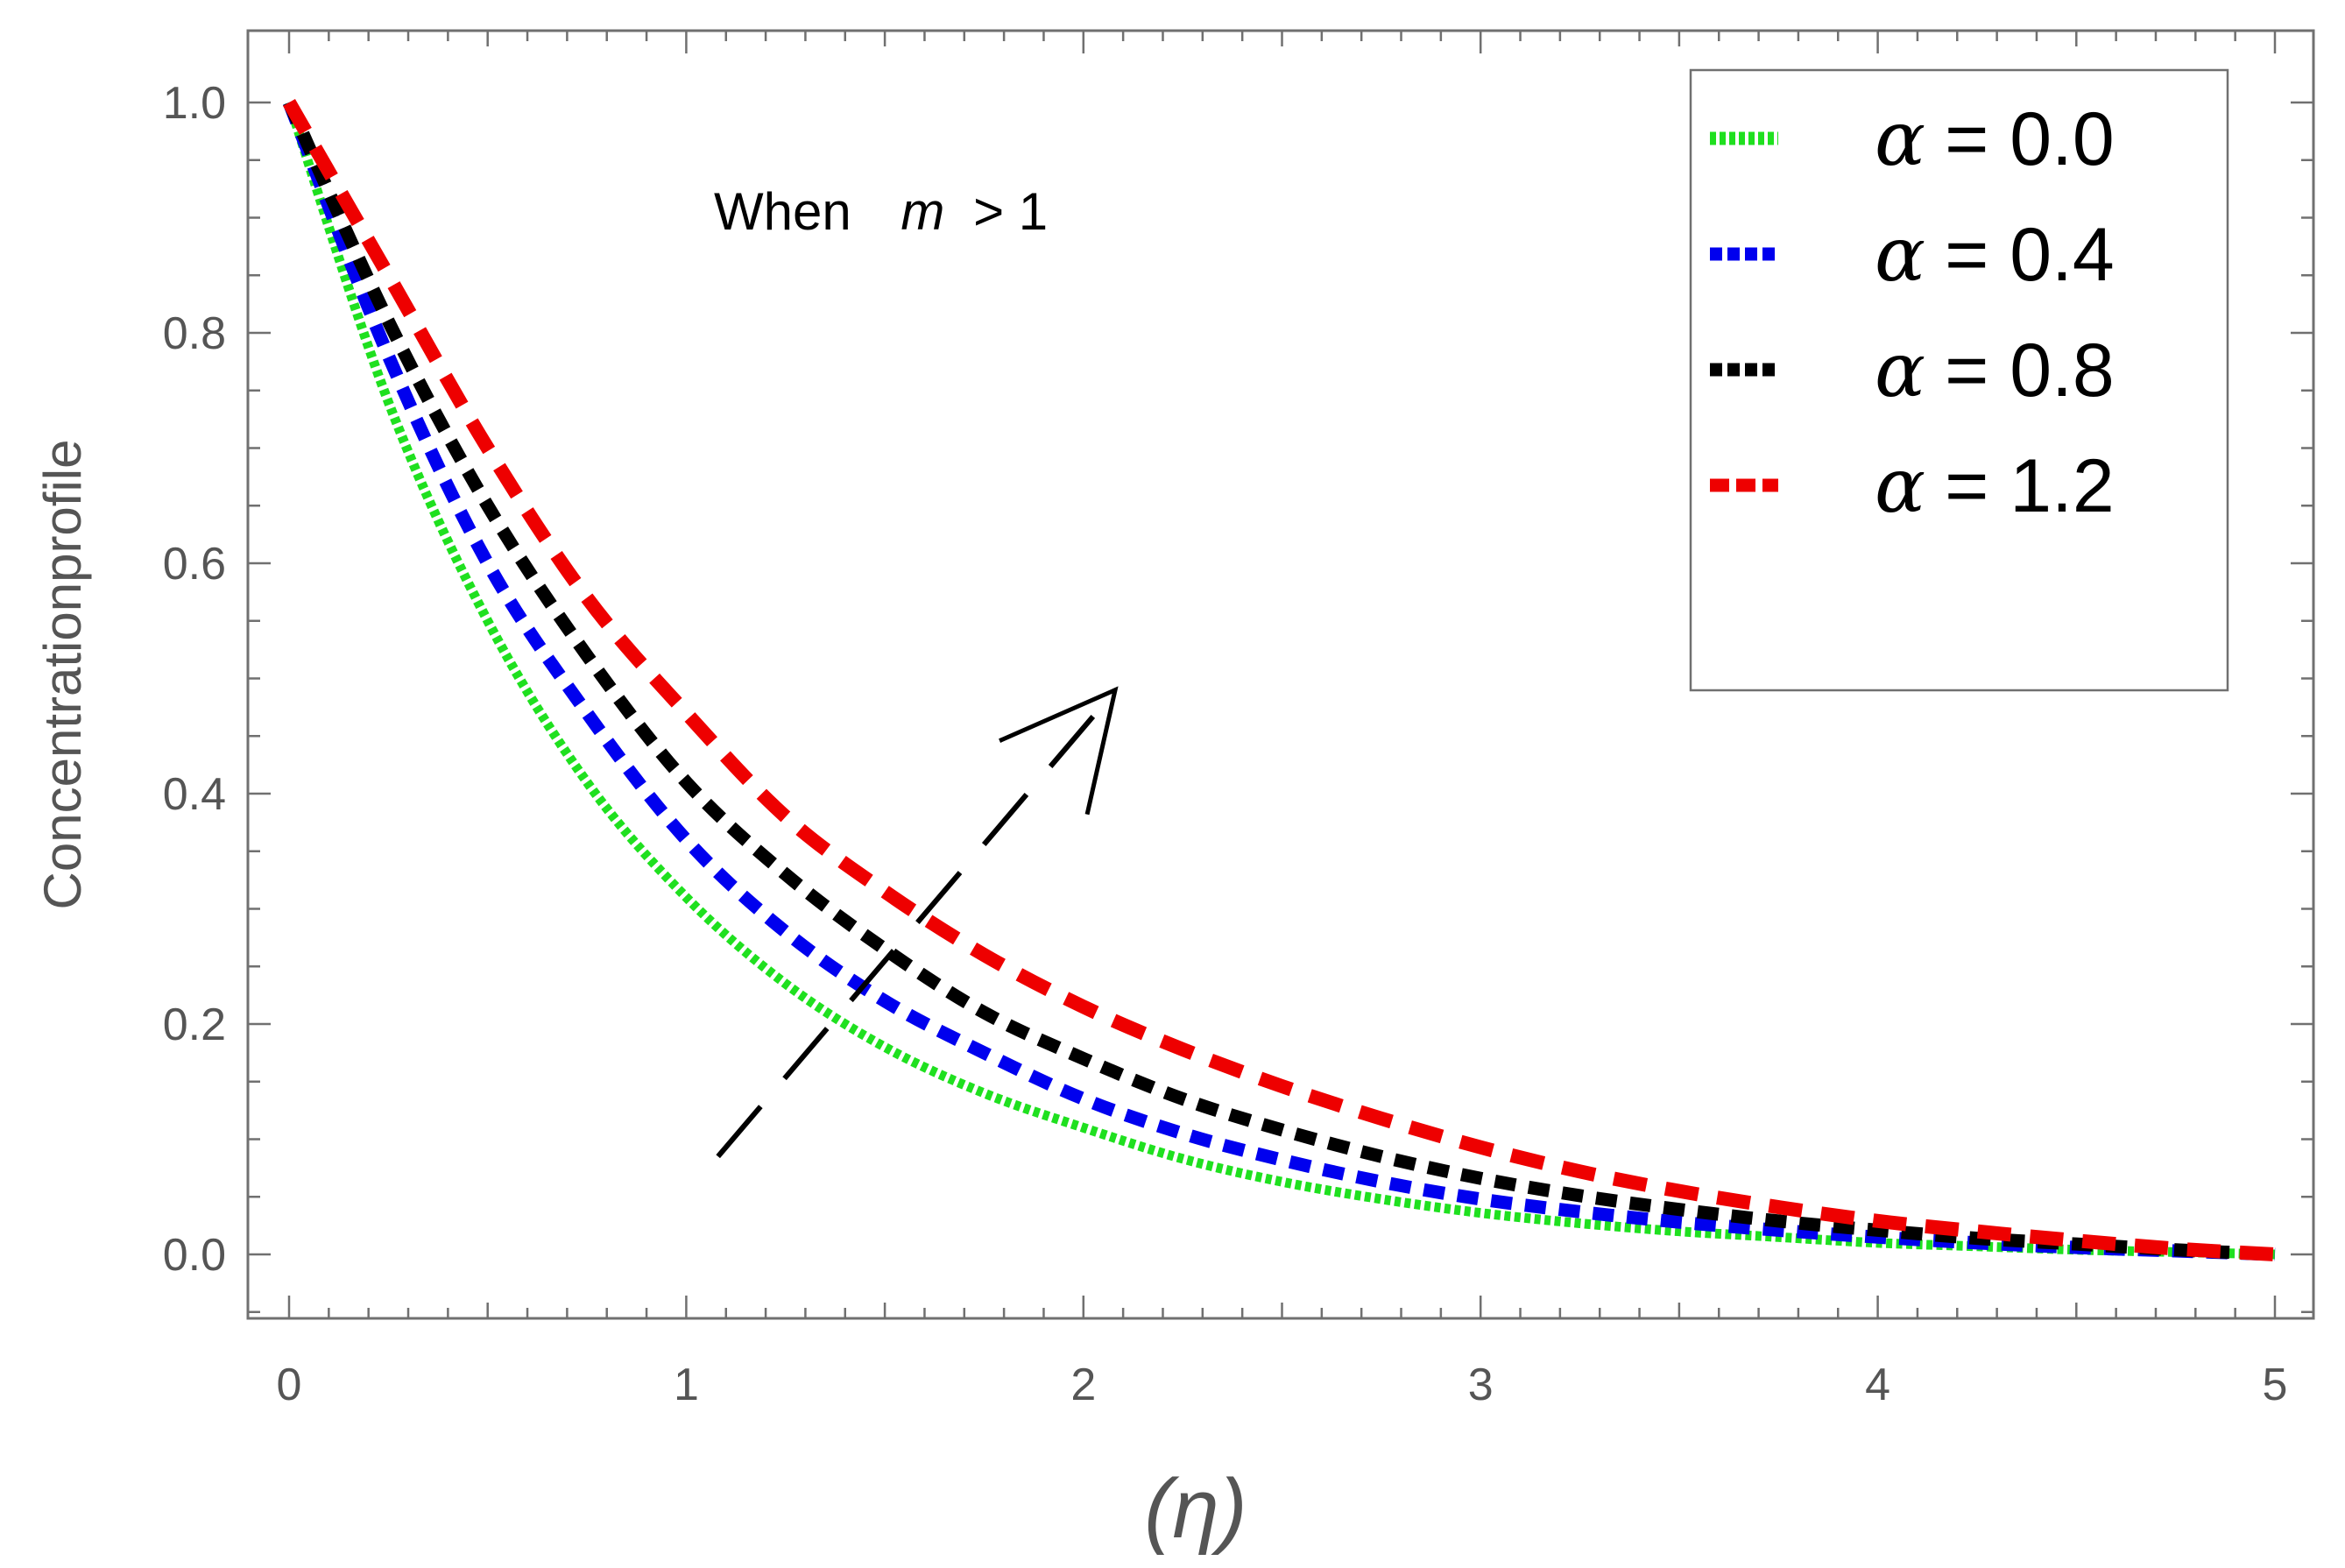 The image size is (2345, 1568). Describe the element at coordinates (289, 1385) in the screenshot. I see `x-tick-label: 0` at that location.